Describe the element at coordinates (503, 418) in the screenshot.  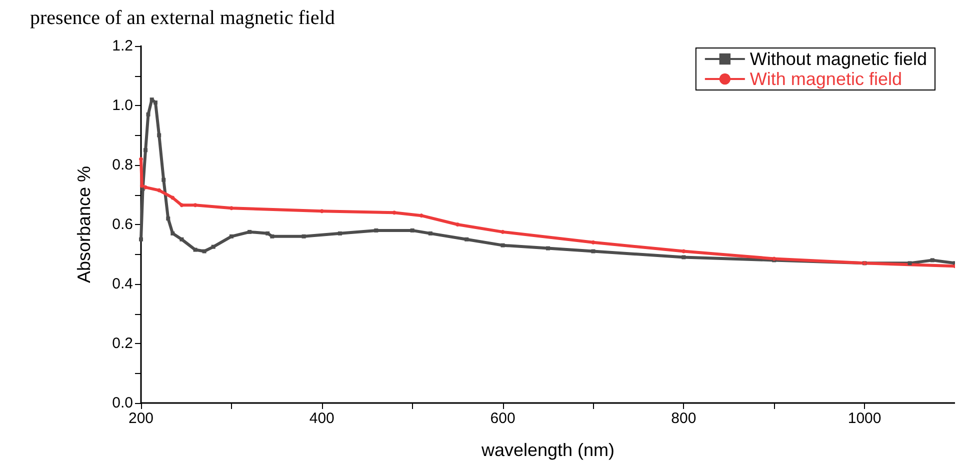
I see `x-tick-label: 600` at that location.